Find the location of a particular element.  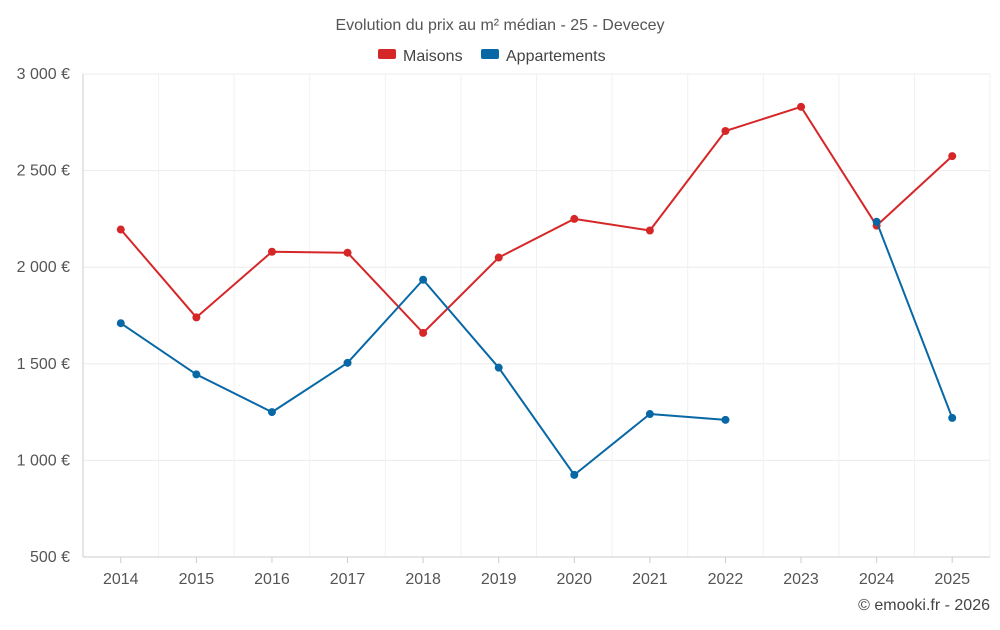

legend: Maisons Appartements is located at coordinates (492, 56).